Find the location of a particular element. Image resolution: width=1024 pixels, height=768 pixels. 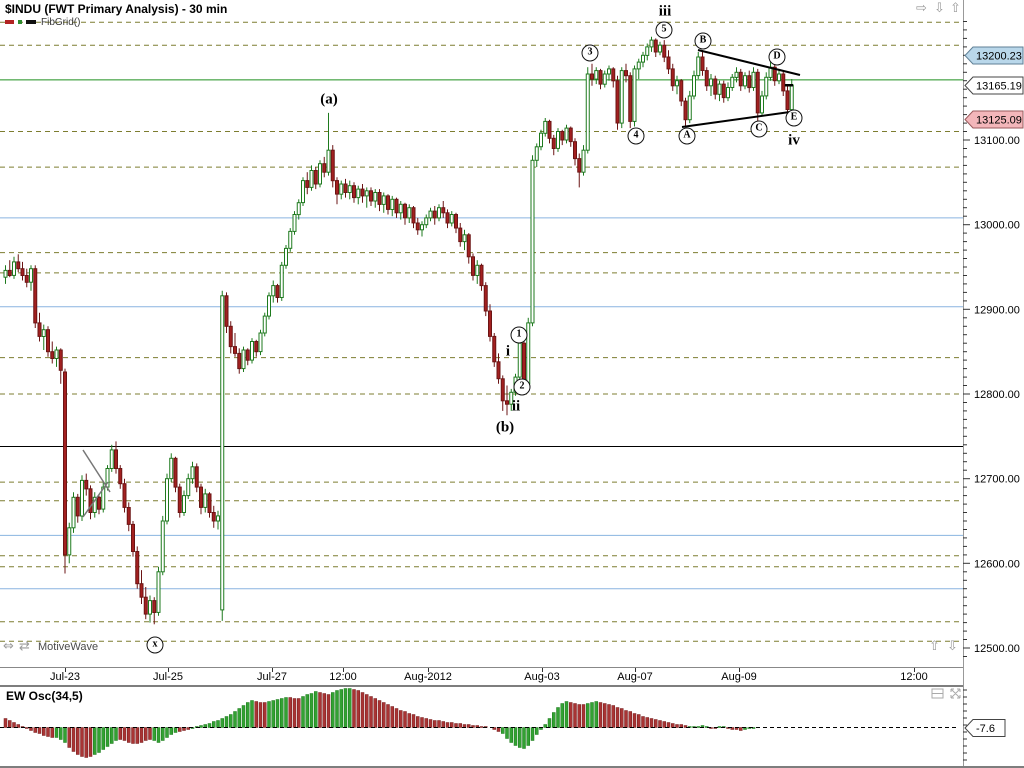

price-tag-text: -7.6 is located at coordinates (985, 729).